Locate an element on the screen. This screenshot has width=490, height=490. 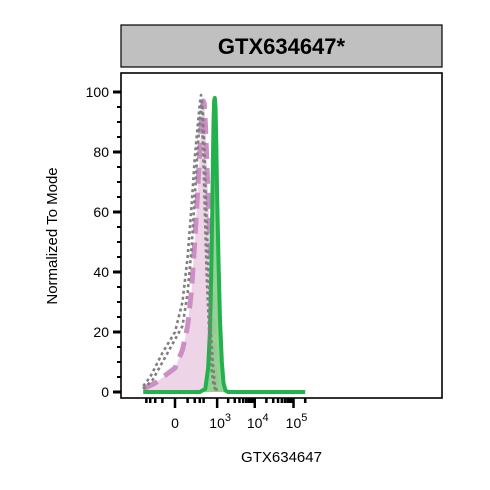
x-tick-base: 0 is located at coordinates (175, 423).